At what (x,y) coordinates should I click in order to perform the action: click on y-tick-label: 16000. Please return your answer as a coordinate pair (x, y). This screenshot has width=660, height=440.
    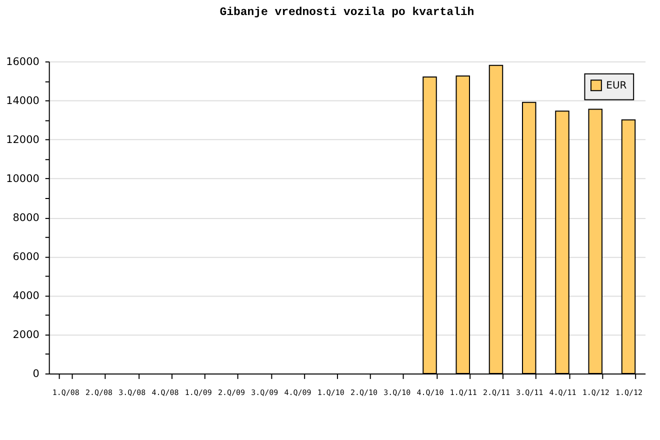
    Looking at the image, I should click on (23, 62).